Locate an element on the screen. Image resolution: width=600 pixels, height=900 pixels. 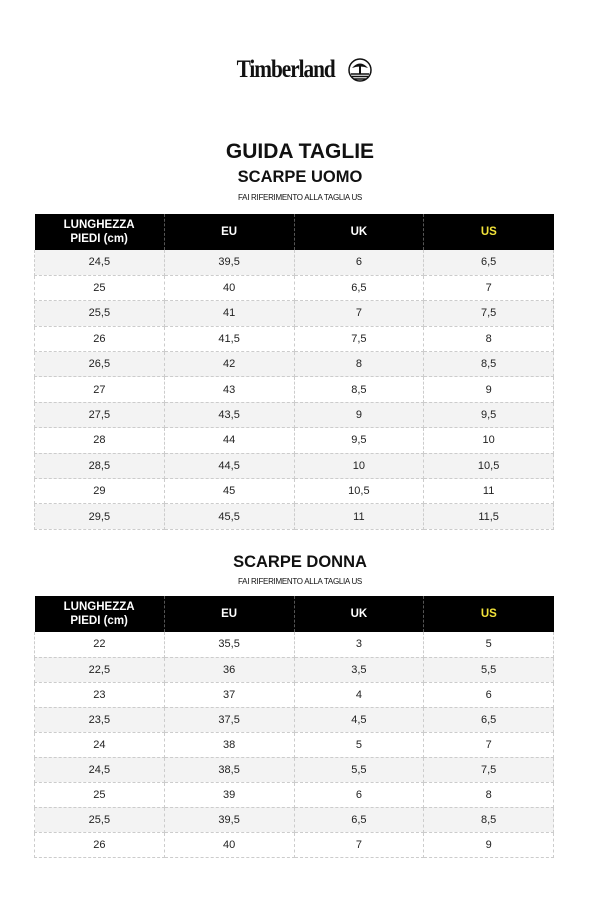
table-cell: 43 is located at coordinates (229, 389).